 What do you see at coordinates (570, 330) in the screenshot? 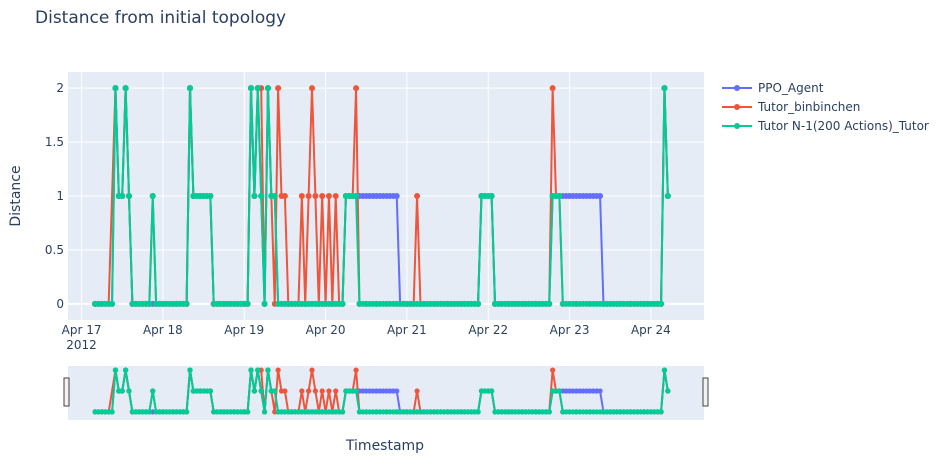
I see `x-tick-label: Apr 23` at bounding box center [570, 330].